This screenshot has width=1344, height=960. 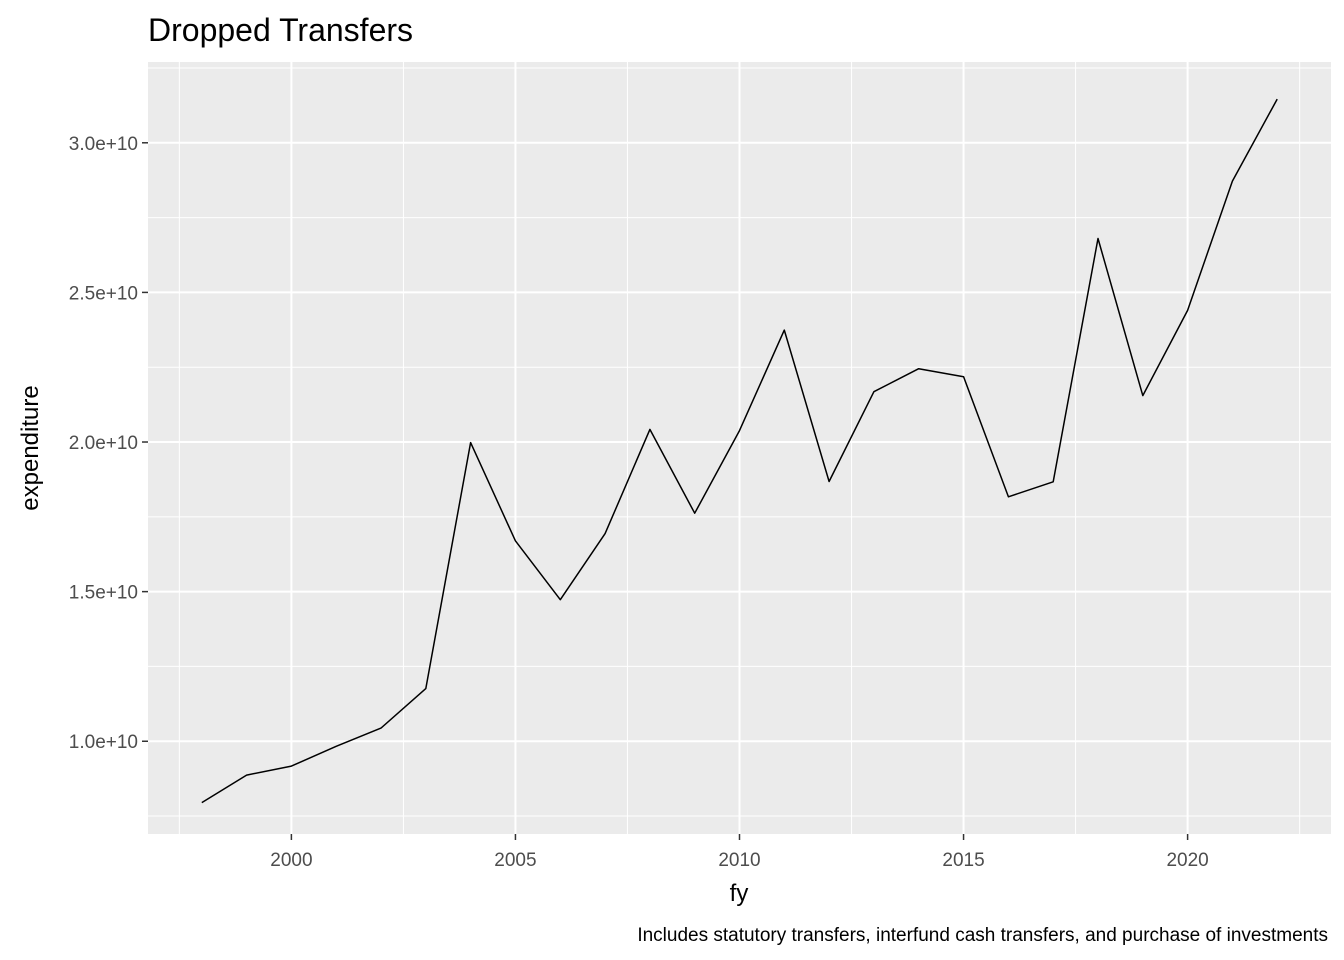 What do you see at coordinates (103, 593) in the screenshot?
I see `y-tick-label: 1.5e+10` at bounding box center [103, 593].